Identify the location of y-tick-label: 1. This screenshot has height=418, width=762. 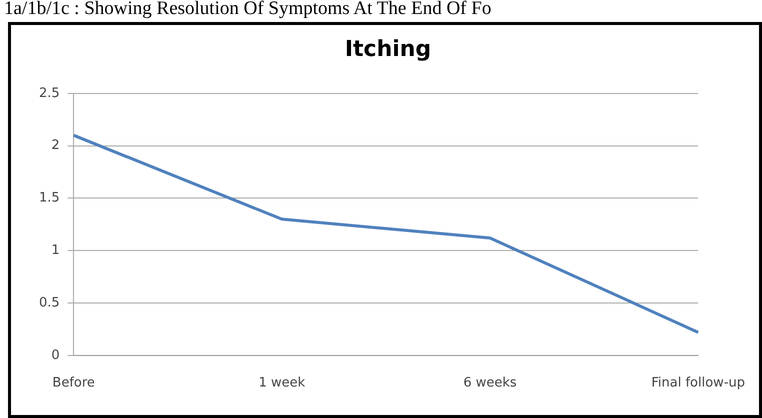
(55, 250).